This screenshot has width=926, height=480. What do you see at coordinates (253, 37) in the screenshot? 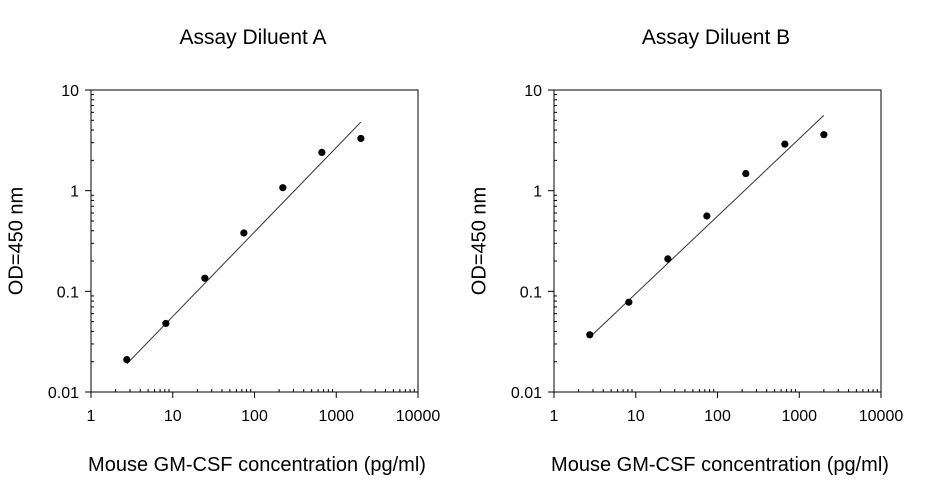
I see `chart-title: Assay Diluent A` at bounding box center [253, 37].